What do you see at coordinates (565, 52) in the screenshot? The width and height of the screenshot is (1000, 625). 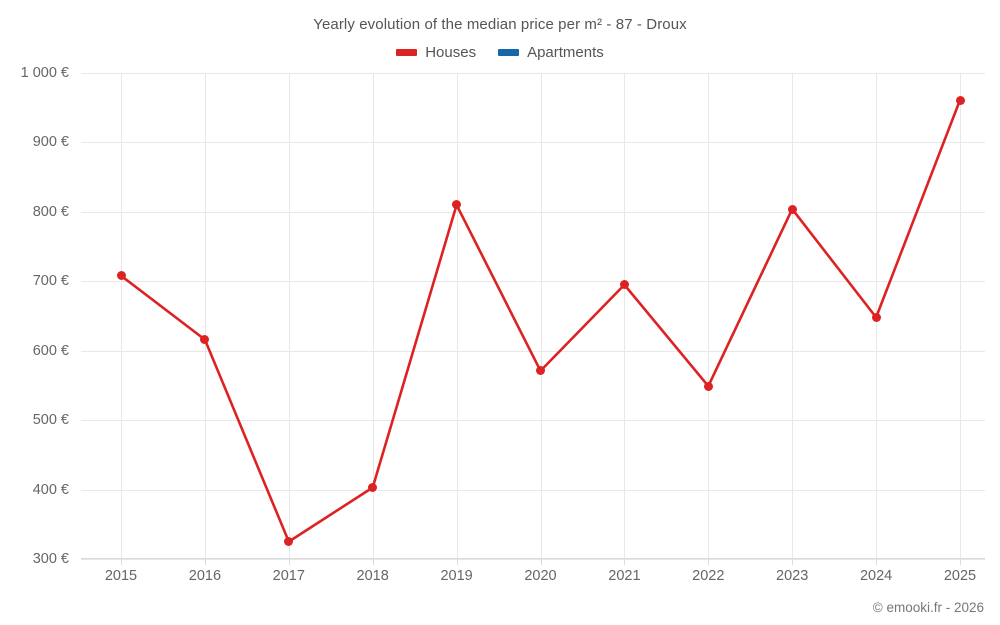 I see `legend-label: Apartments` at bounding box center [565, 52].